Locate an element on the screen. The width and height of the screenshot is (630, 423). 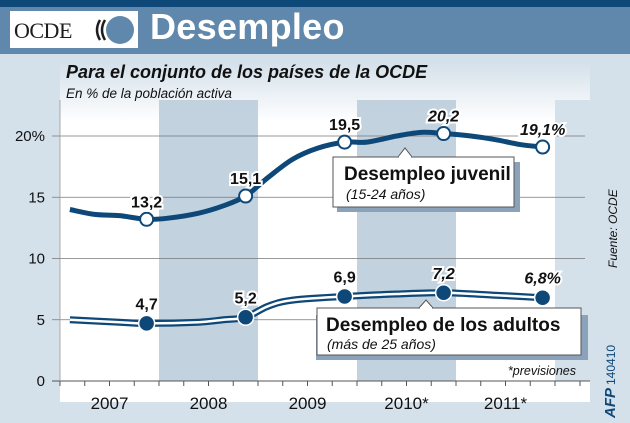
y-tick-label: 10 is located at coordinates (36, 259).